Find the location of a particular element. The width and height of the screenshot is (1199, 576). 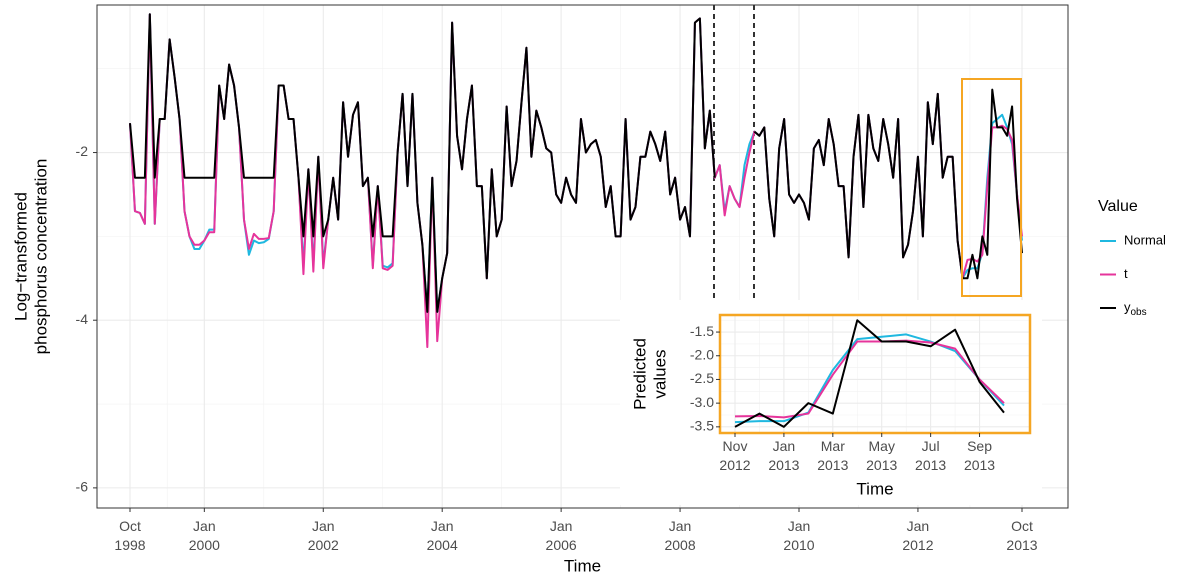

plot-background is located at coordinates (875, 374).